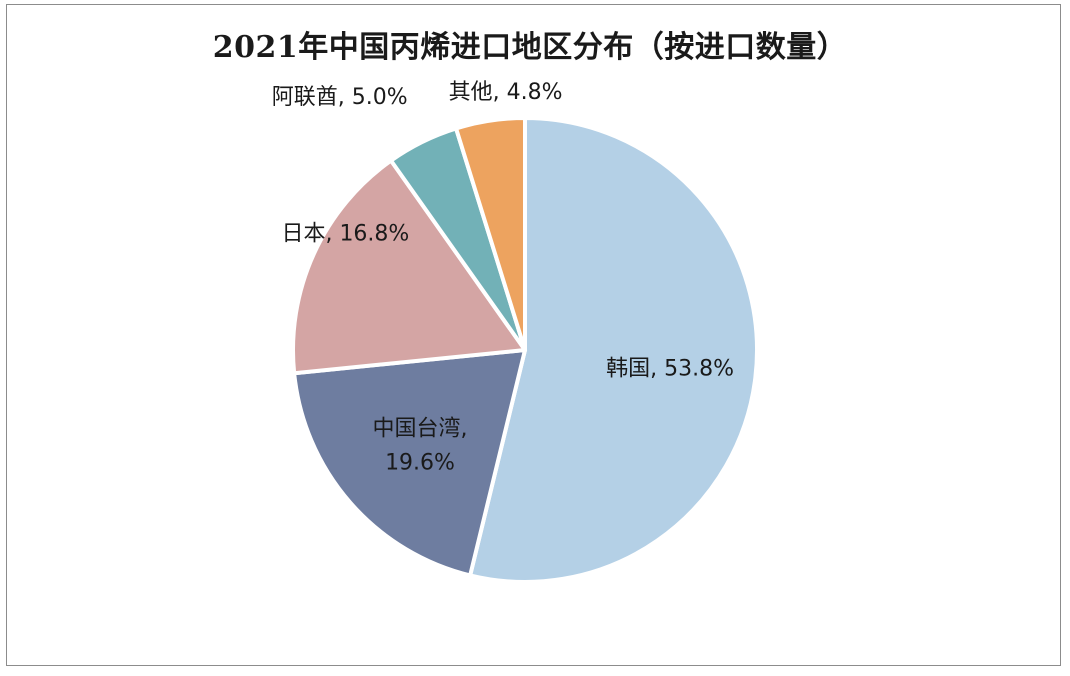 The image size is (1070, 676). I want to click on slice-label-percent: 19.6%, so click(420, 462).